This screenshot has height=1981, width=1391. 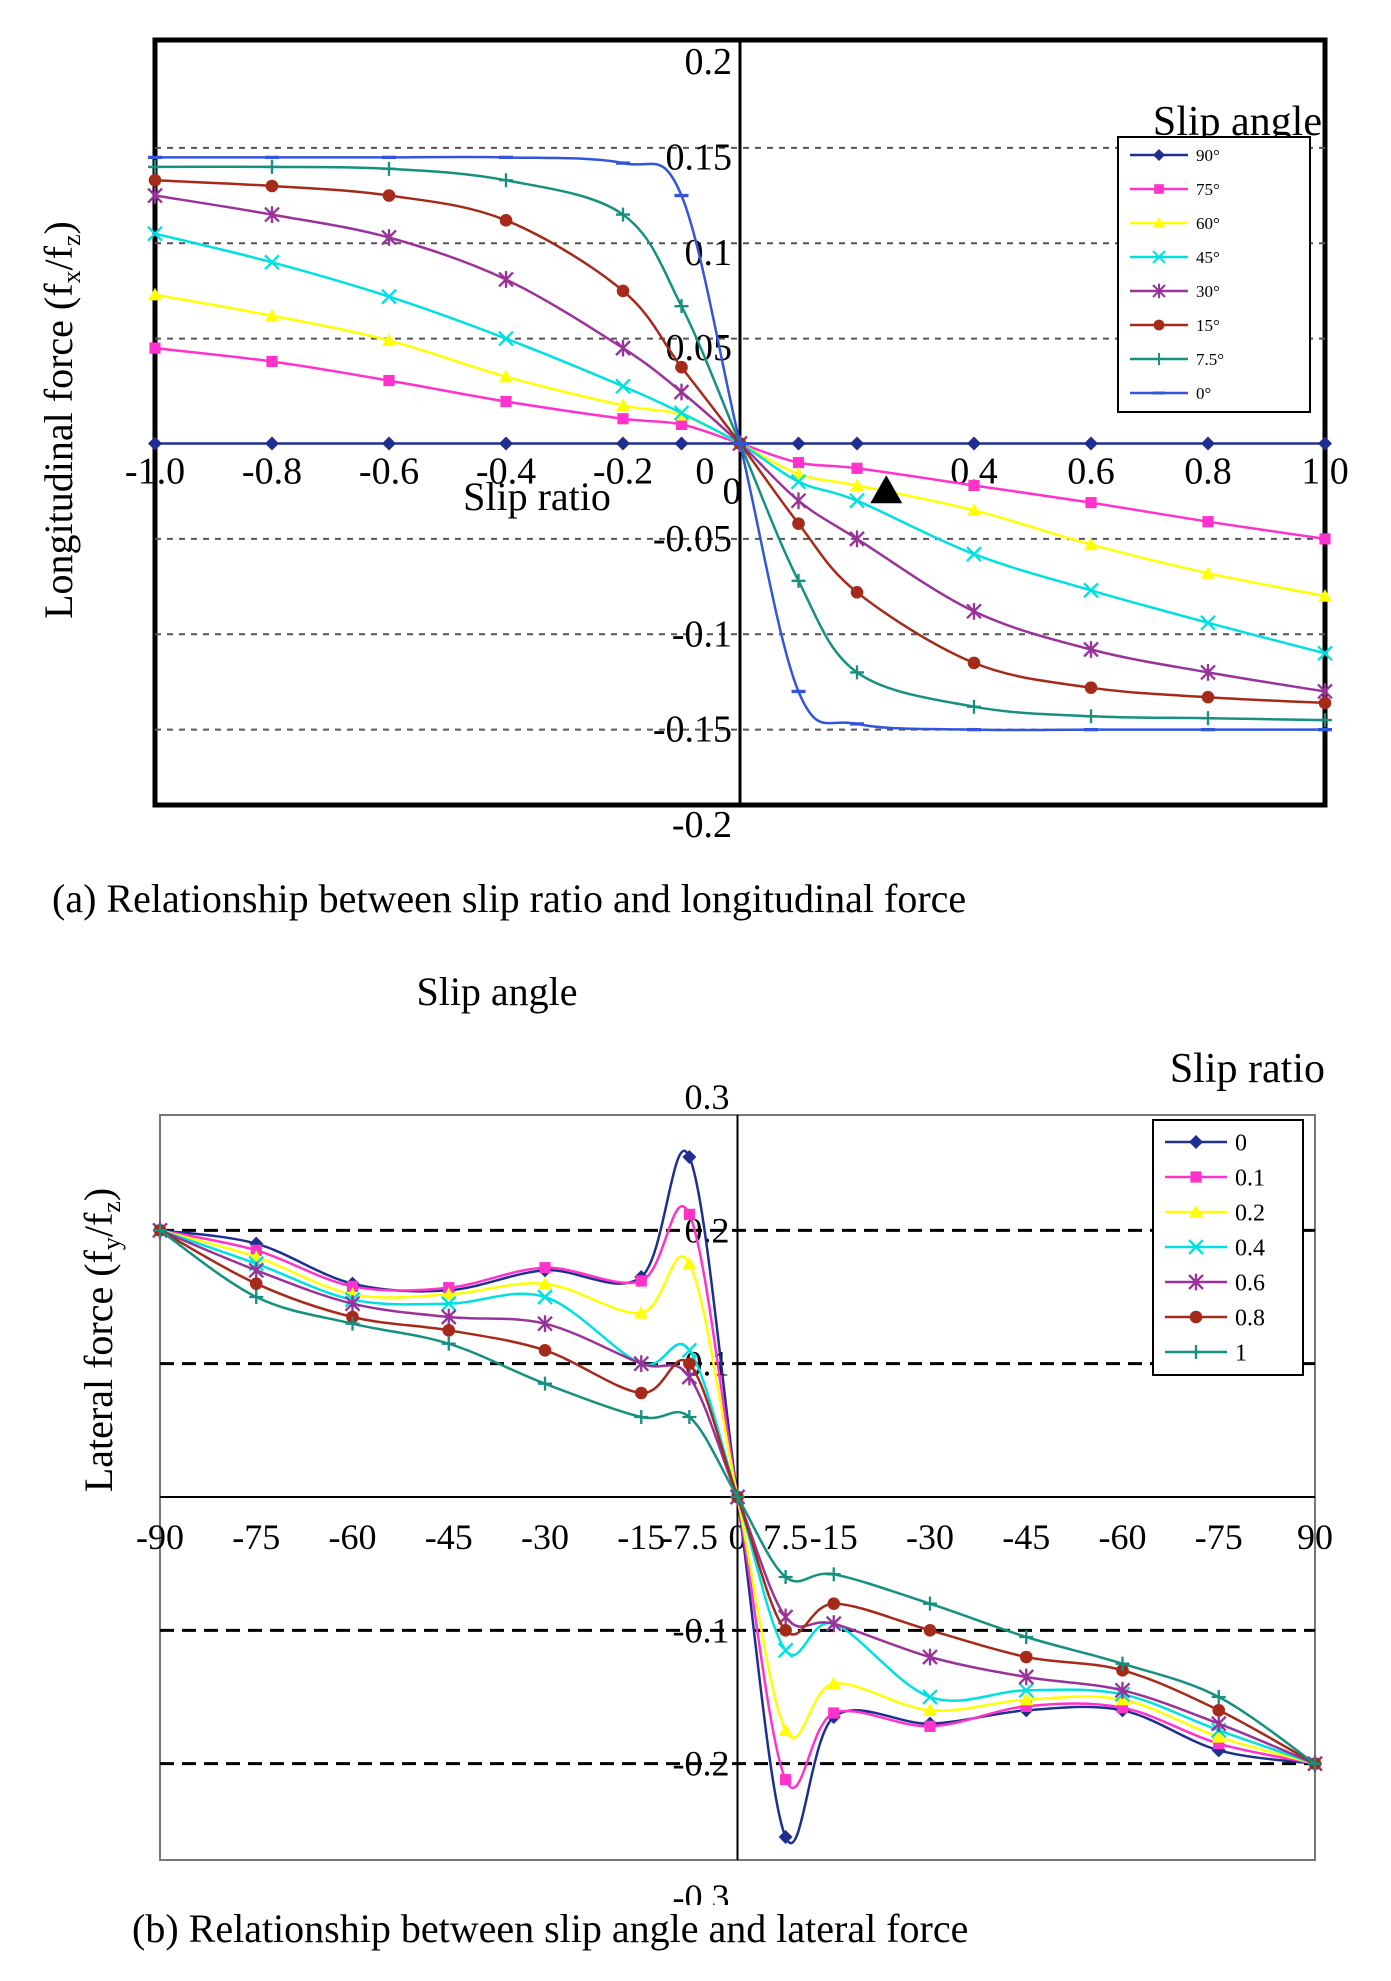 What do you see at coordinates (1026, 1537) in the screenshot?
I see `x-tick-label: -45` at bounding box center [1026, 1537].